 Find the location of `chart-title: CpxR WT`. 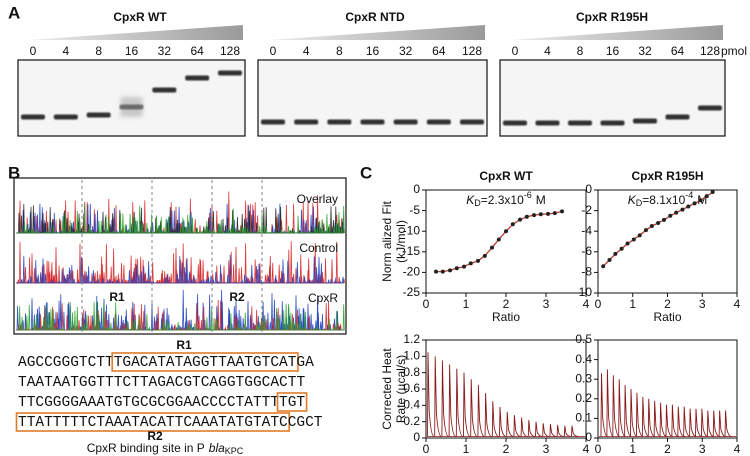

chart-title: CpxR WT is located at coordinates (506, 176).